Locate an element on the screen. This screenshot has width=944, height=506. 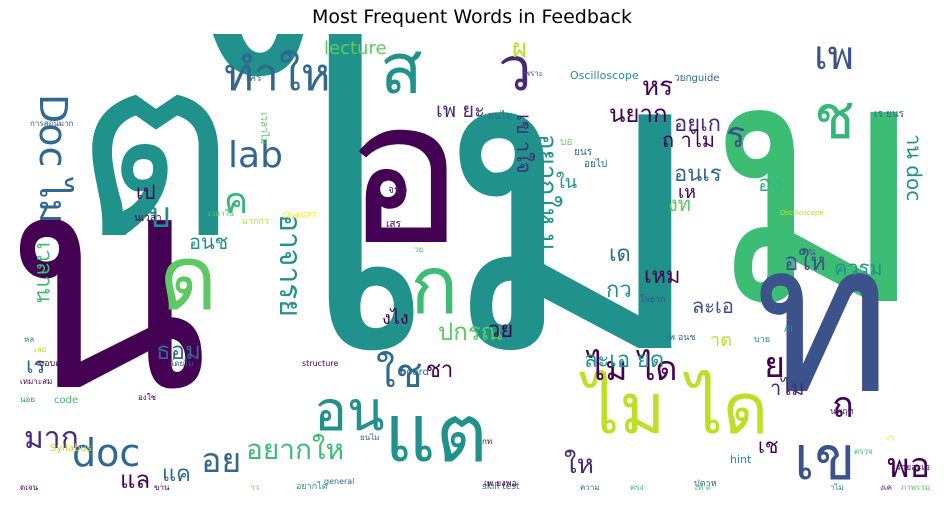
cloud-word: พอ is located at coordinates (908, 466).